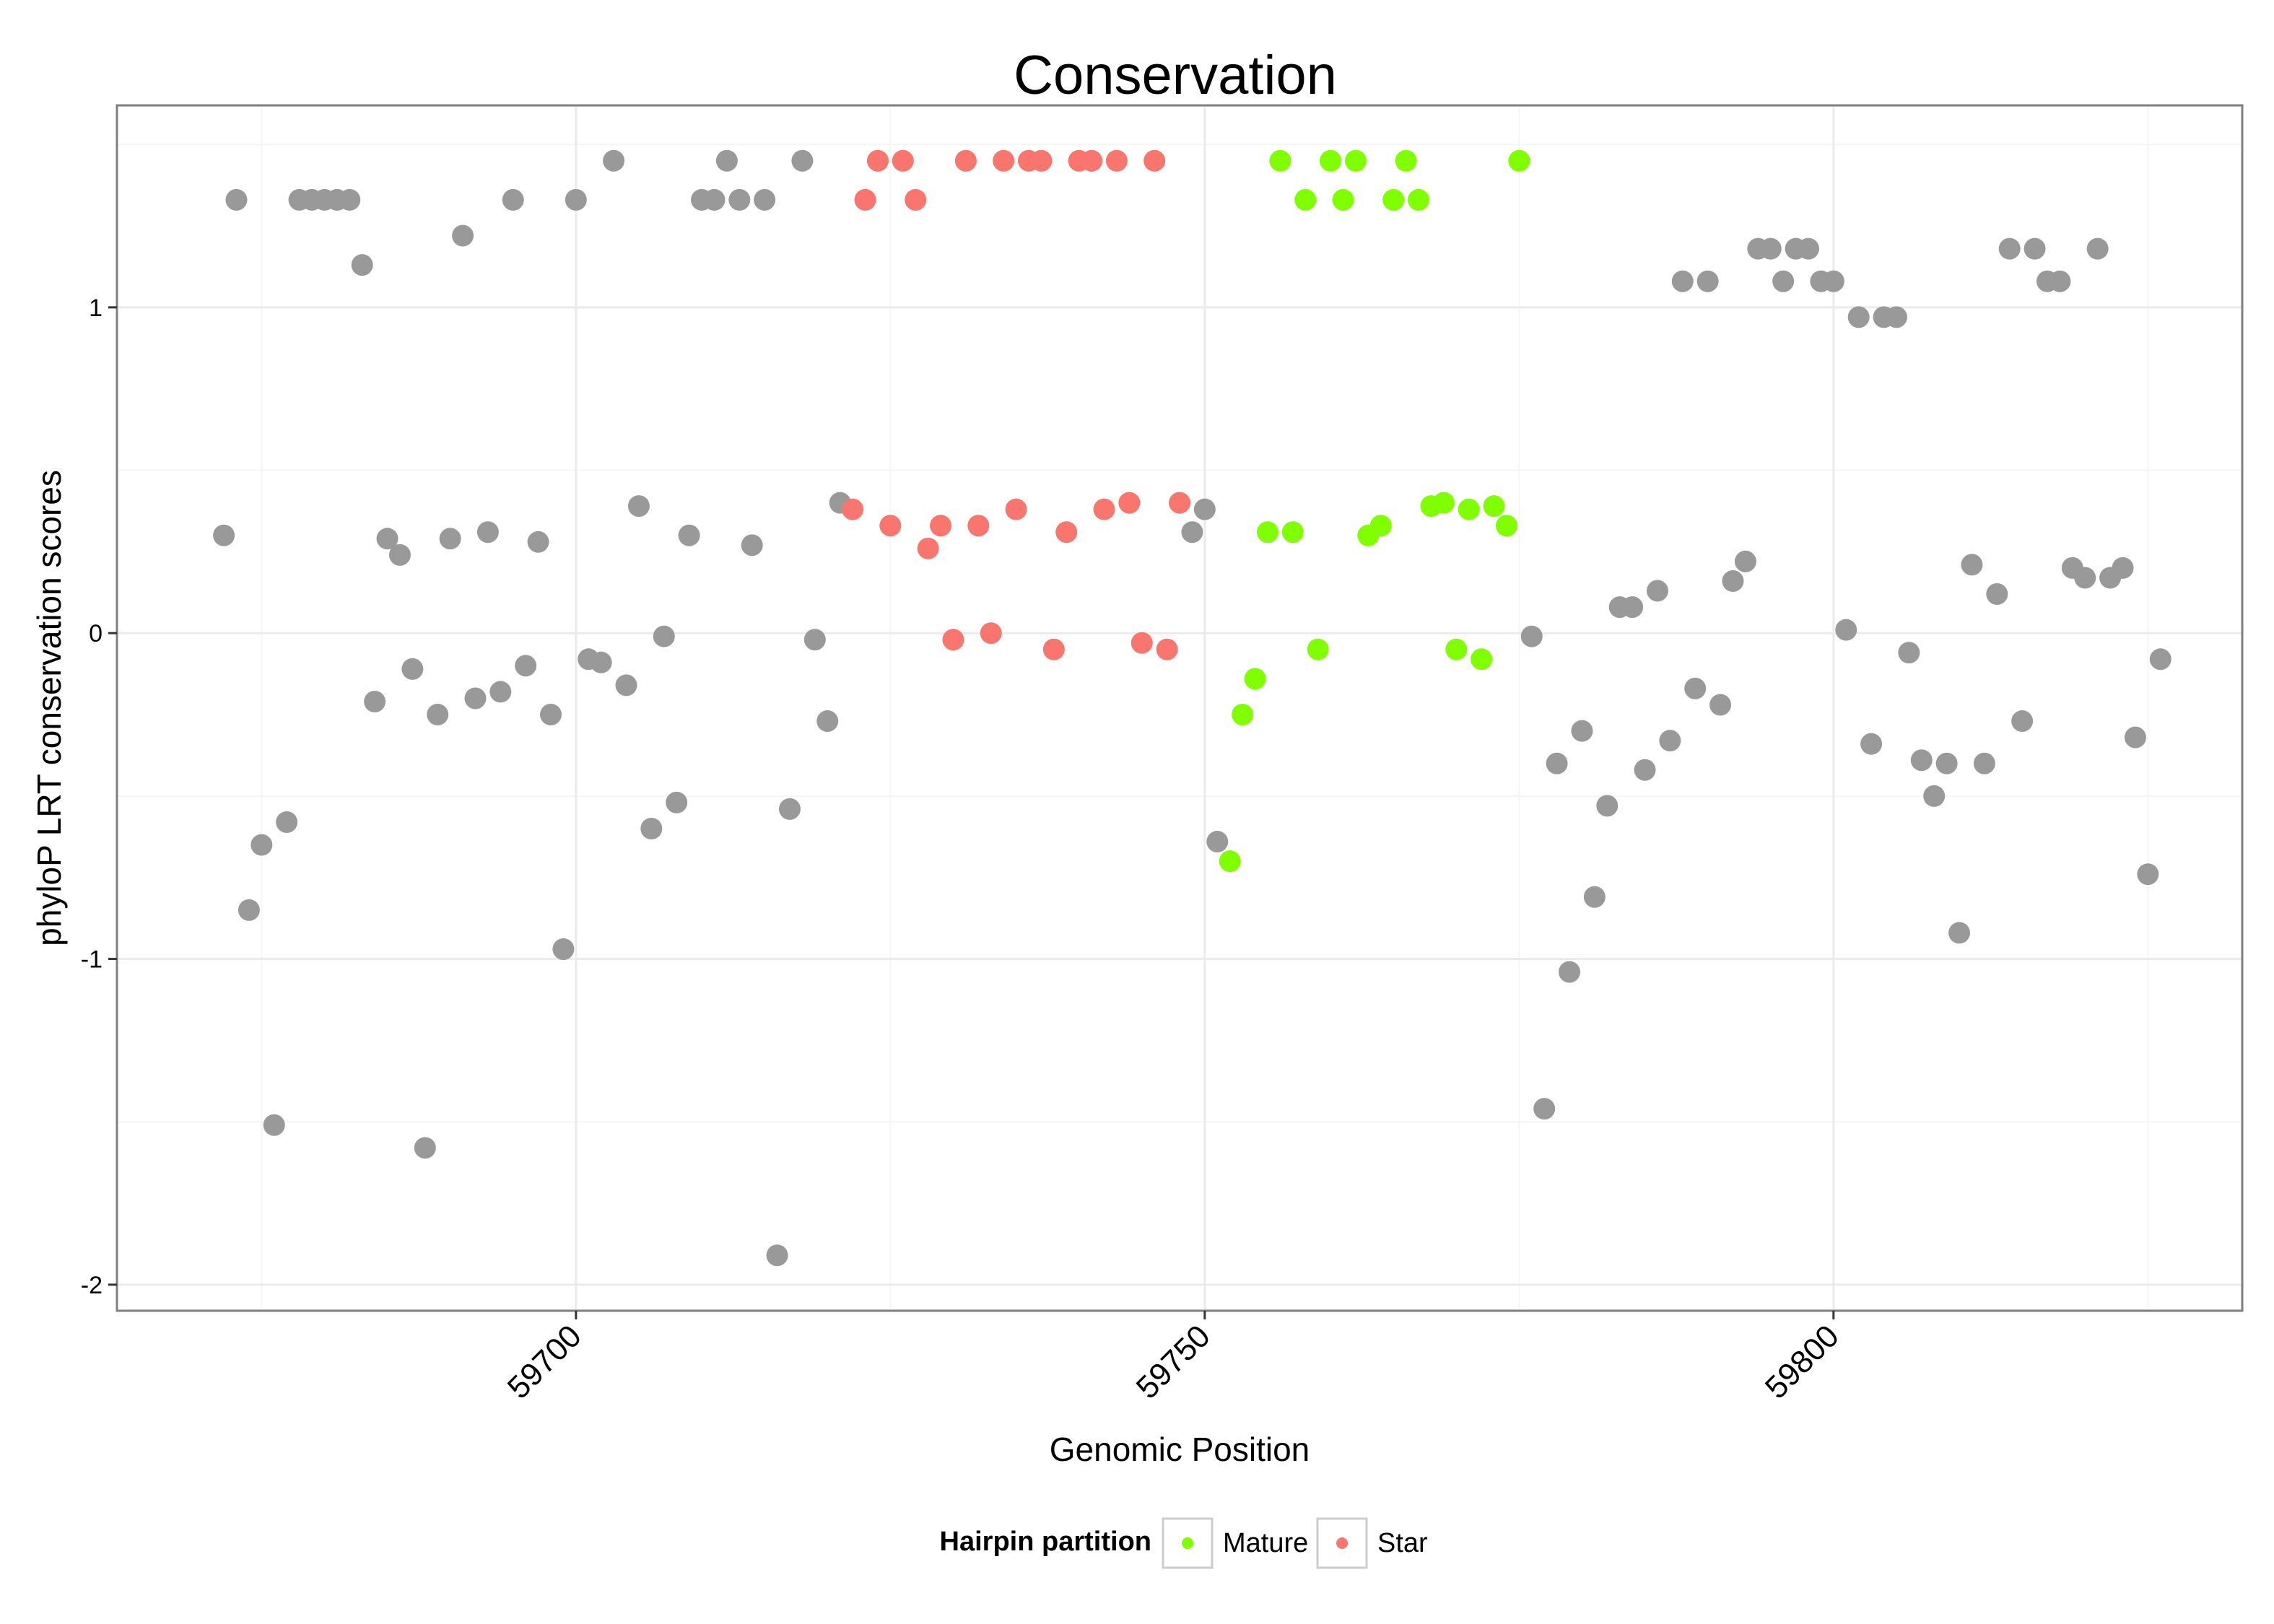 The image size is (2274, 1624). Describe the element at coordinates (1187, 1543) in the screenshot. I see `legend-dot-mature` at that location.